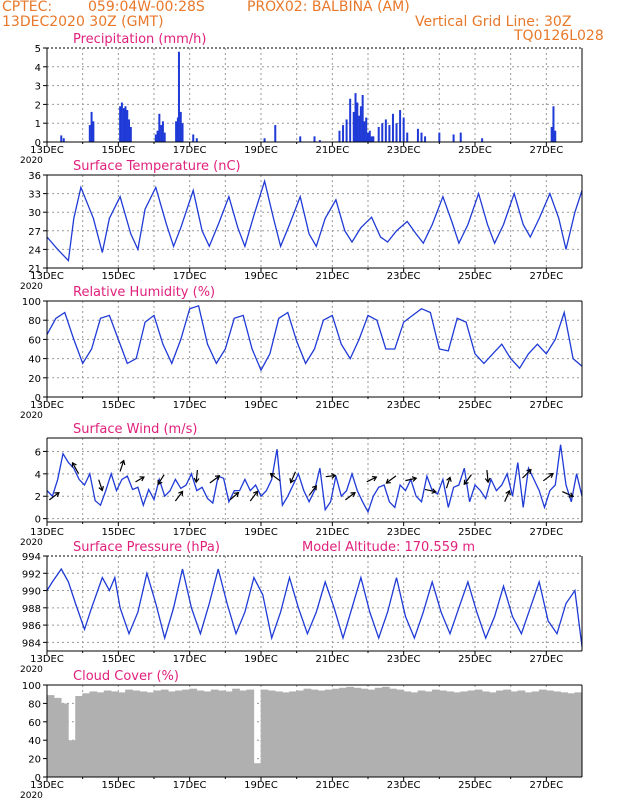 The image size is (618, 800). I want to click on x-tick-label: 13DEC, so click(47, 405).